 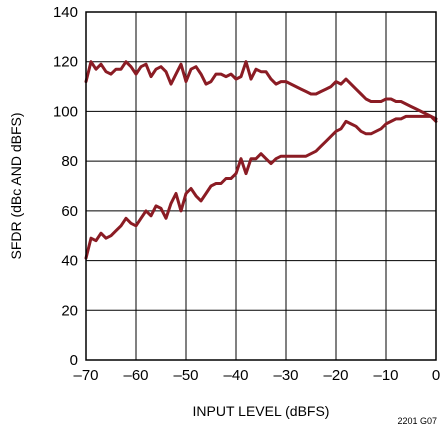 What do you see at coordinates (285, 375) in the screenshot?
I see `x-tick-label: –30` at bounding box center [285, 375].